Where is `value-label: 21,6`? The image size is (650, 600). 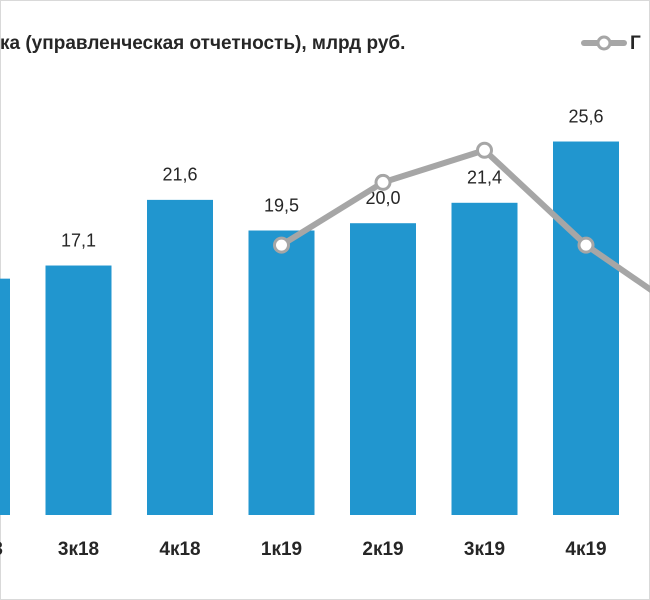
value-label: 21,6 is located at coordinates (179, 175).